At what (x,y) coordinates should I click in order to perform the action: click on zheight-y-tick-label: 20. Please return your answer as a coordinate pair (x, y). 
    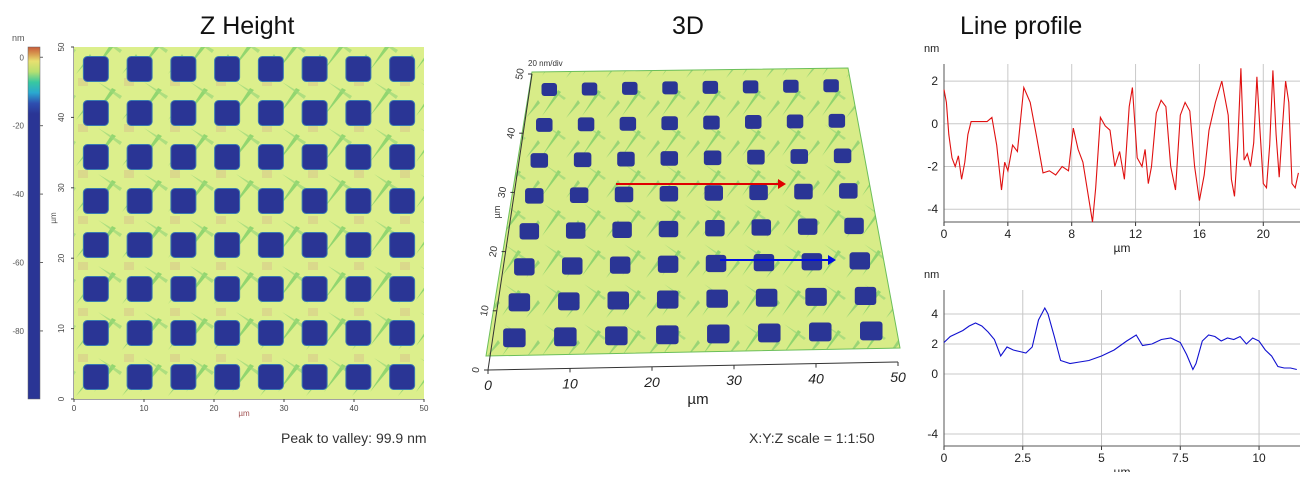
    Looking at the image, I should click on (61, 257).